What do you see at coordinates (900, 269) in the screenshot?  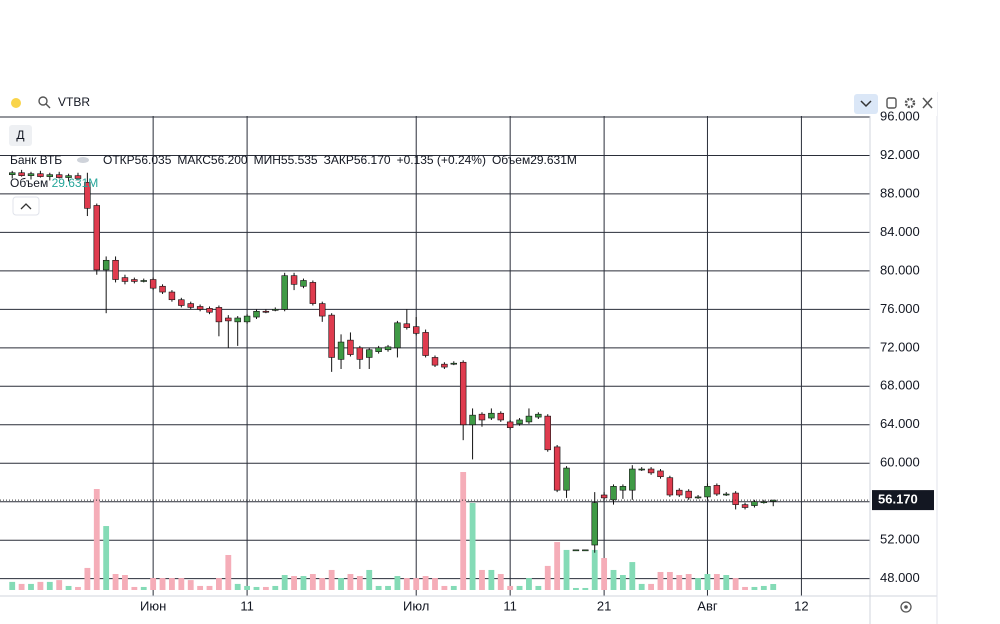 I see `y-tick-label: 80.000` at bounding box center [900, 269].